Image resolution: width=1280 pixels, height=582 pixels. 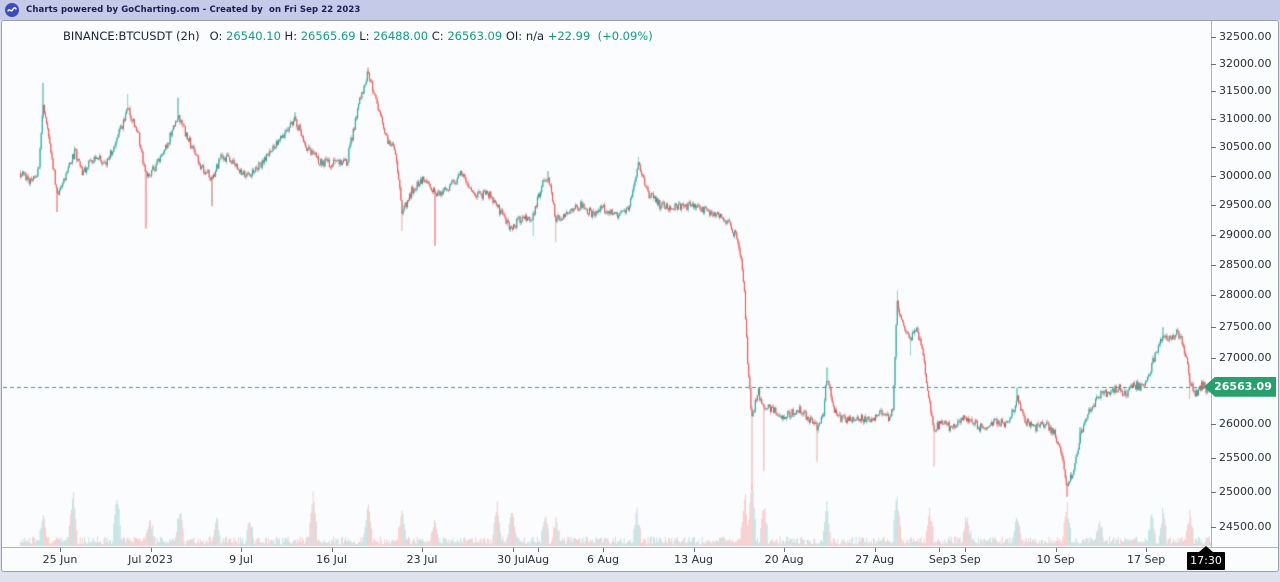 What do you see at coordinates (512, 559) in the screenshot?
I see `x-axis-label: 30 Jul` at bounding box center [512, 559].